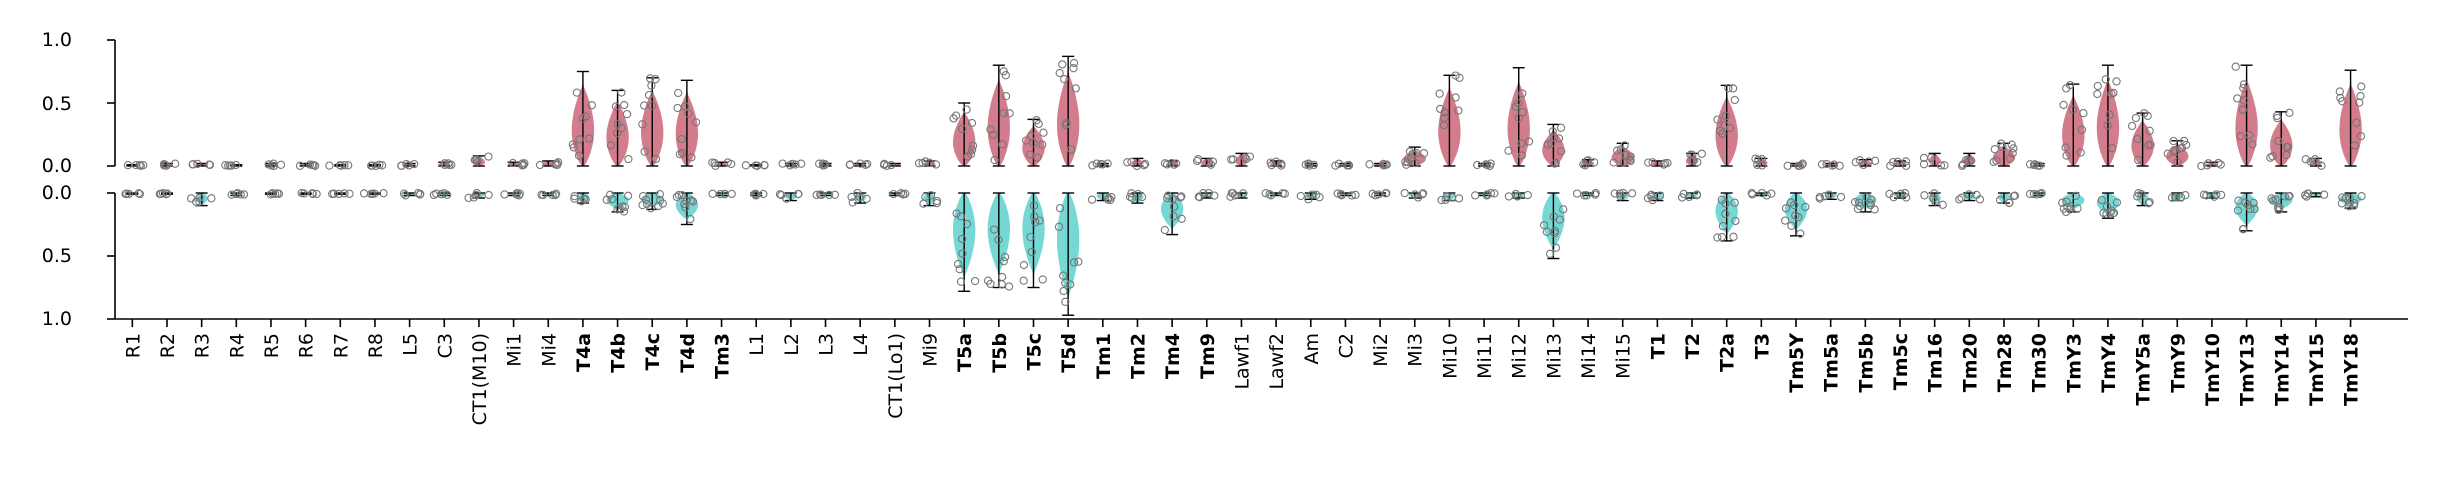  I want to click on bottom-ytick-label: 0.5, so click(57, 256).